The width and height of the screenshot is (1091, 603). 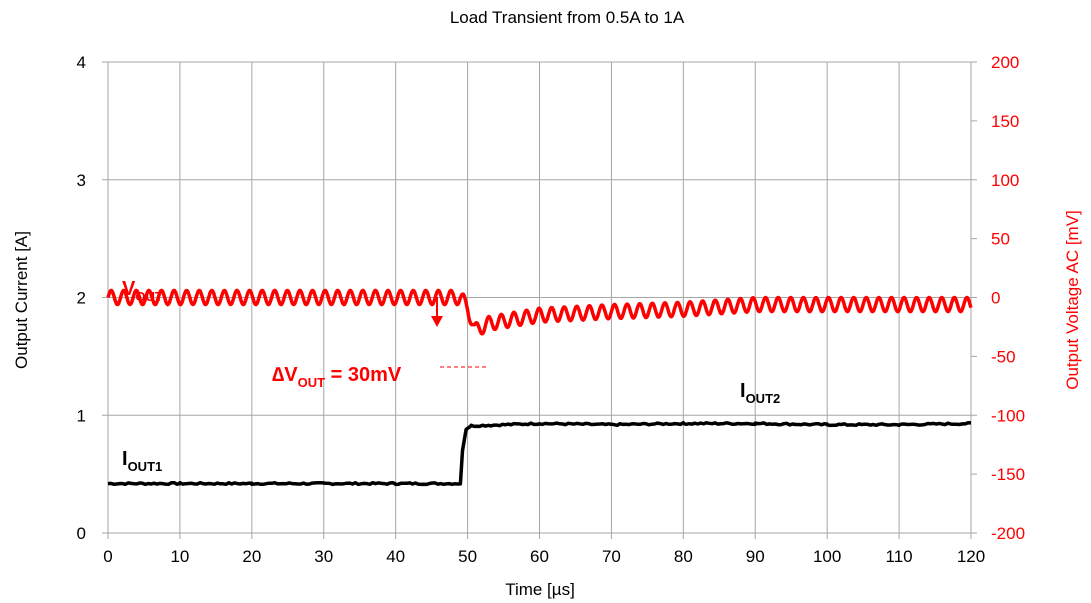 What do you see at coordinates (21, 300) in the screenshot?
I see `y-left-axis-label: Output Current [A]` at bounding box center [21, 300].